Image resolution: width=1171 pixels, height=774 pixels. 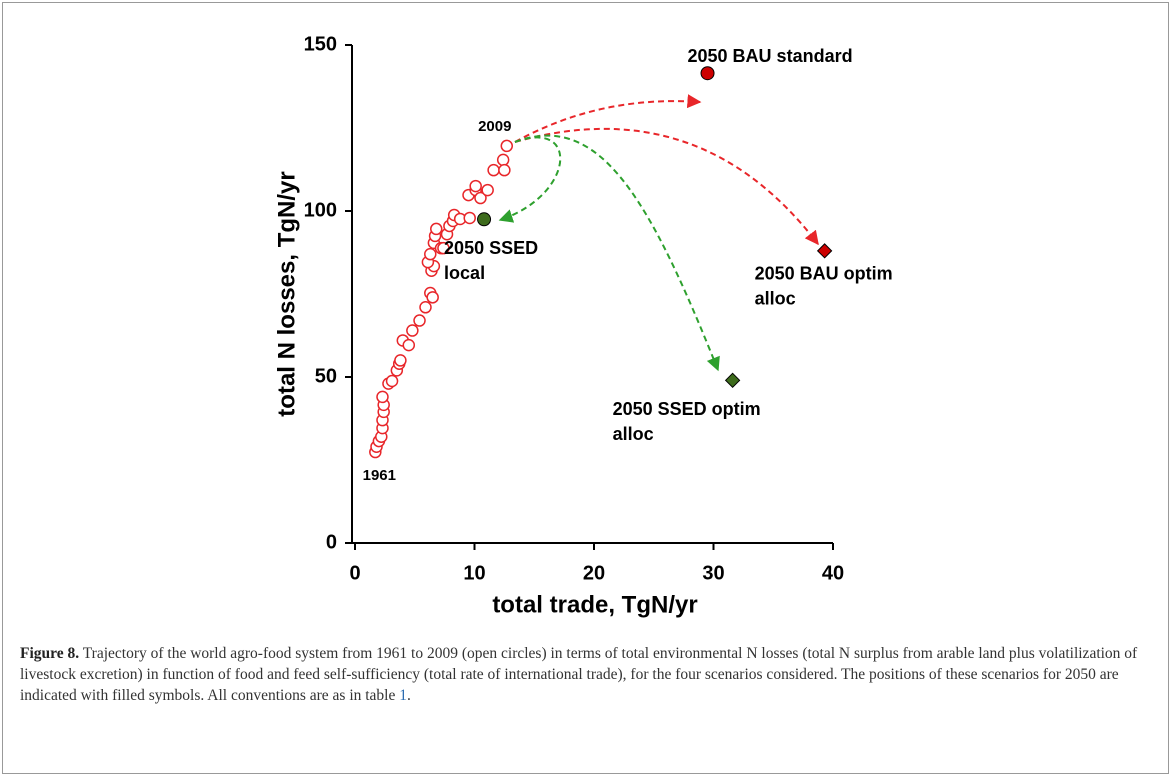 What do you see at coordinates (494, 126) in the screenshot?
I see `annotation: 2009` at bounding box center [494, 126].